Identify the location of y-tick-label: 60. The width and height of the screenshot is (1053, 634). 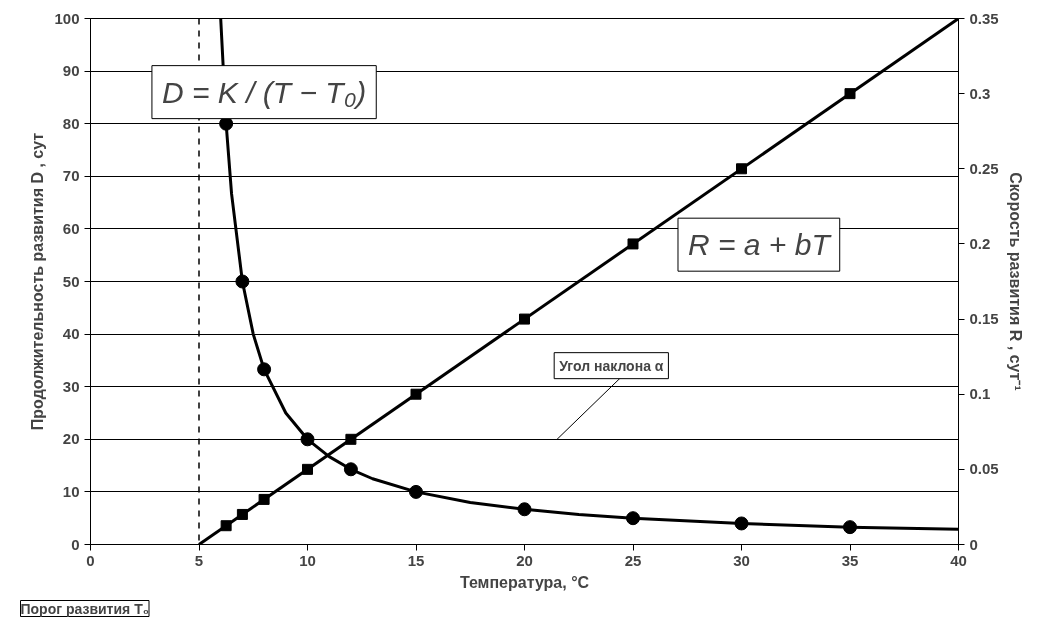
(71, 228).